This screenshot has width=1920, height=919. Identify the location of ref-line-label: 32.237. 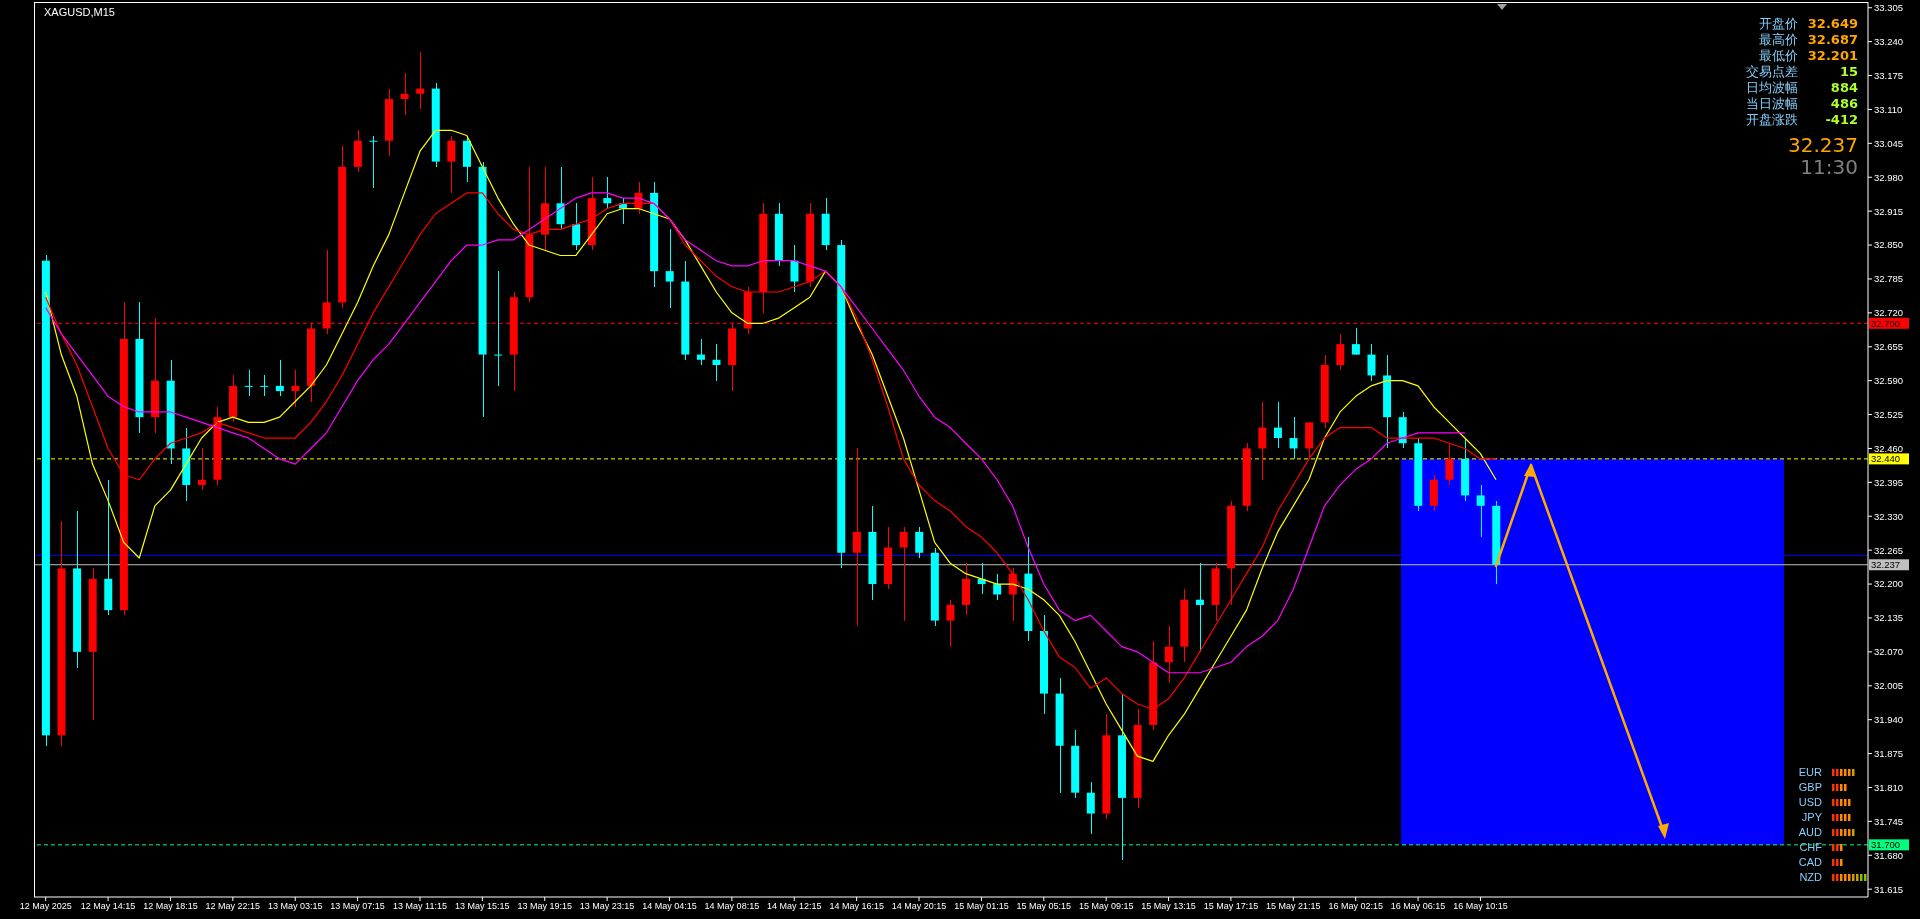
(1886, 565).